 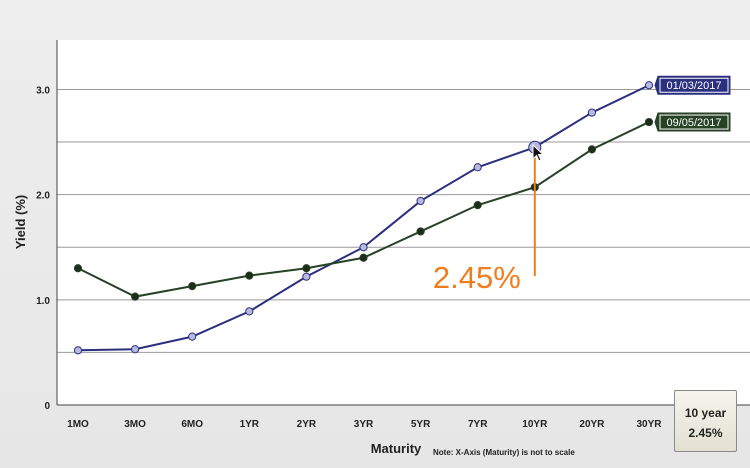 I want to click on series-tag-label: 09/05/2017, so click(x=693, y=123).